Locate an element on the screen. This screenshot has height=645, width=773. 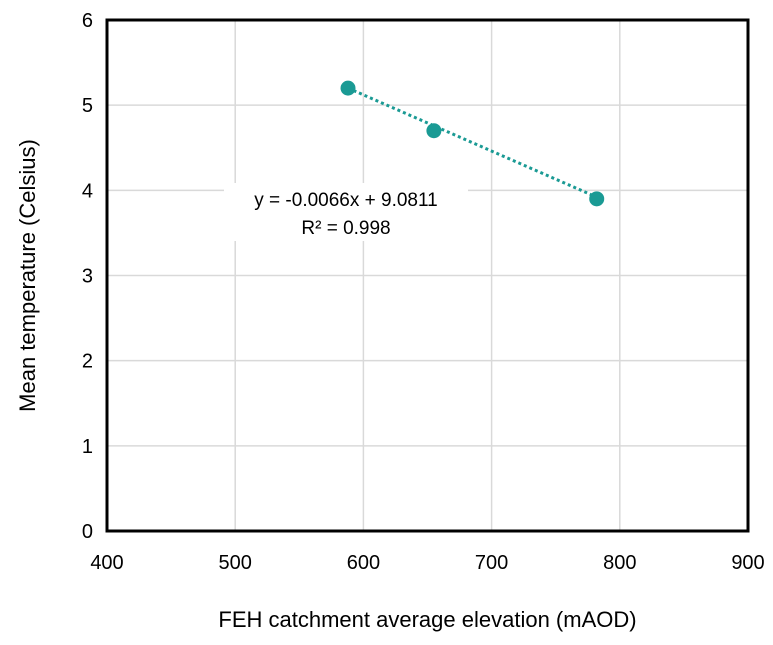
y-tick-label: 5 is located at coordinates (87, 106).